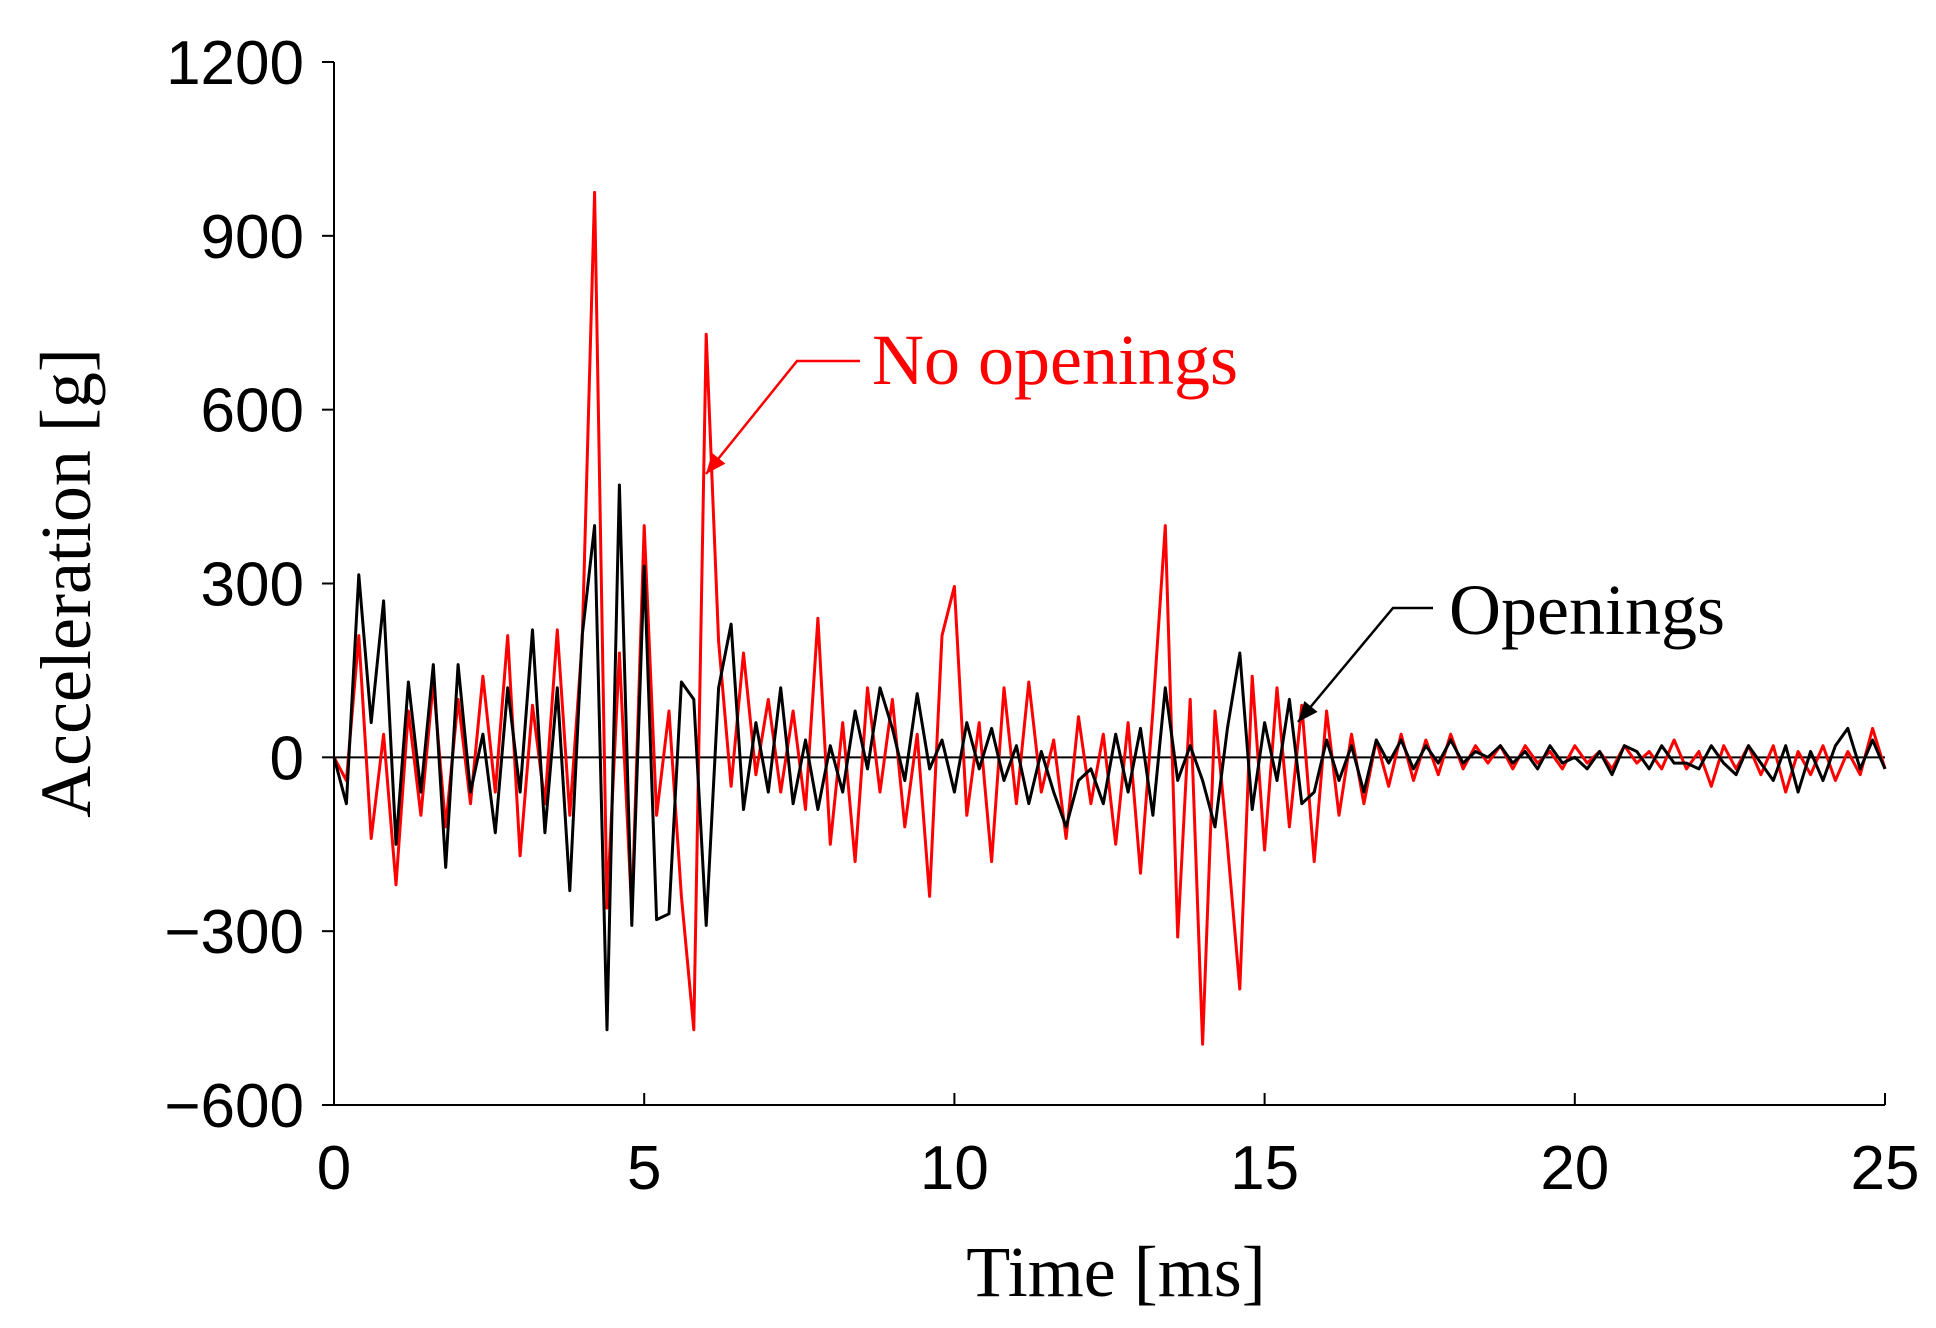  Describe the element at coordinates (235, 63) in the screenshot. I see `y-tick-label: 1200` at that location.